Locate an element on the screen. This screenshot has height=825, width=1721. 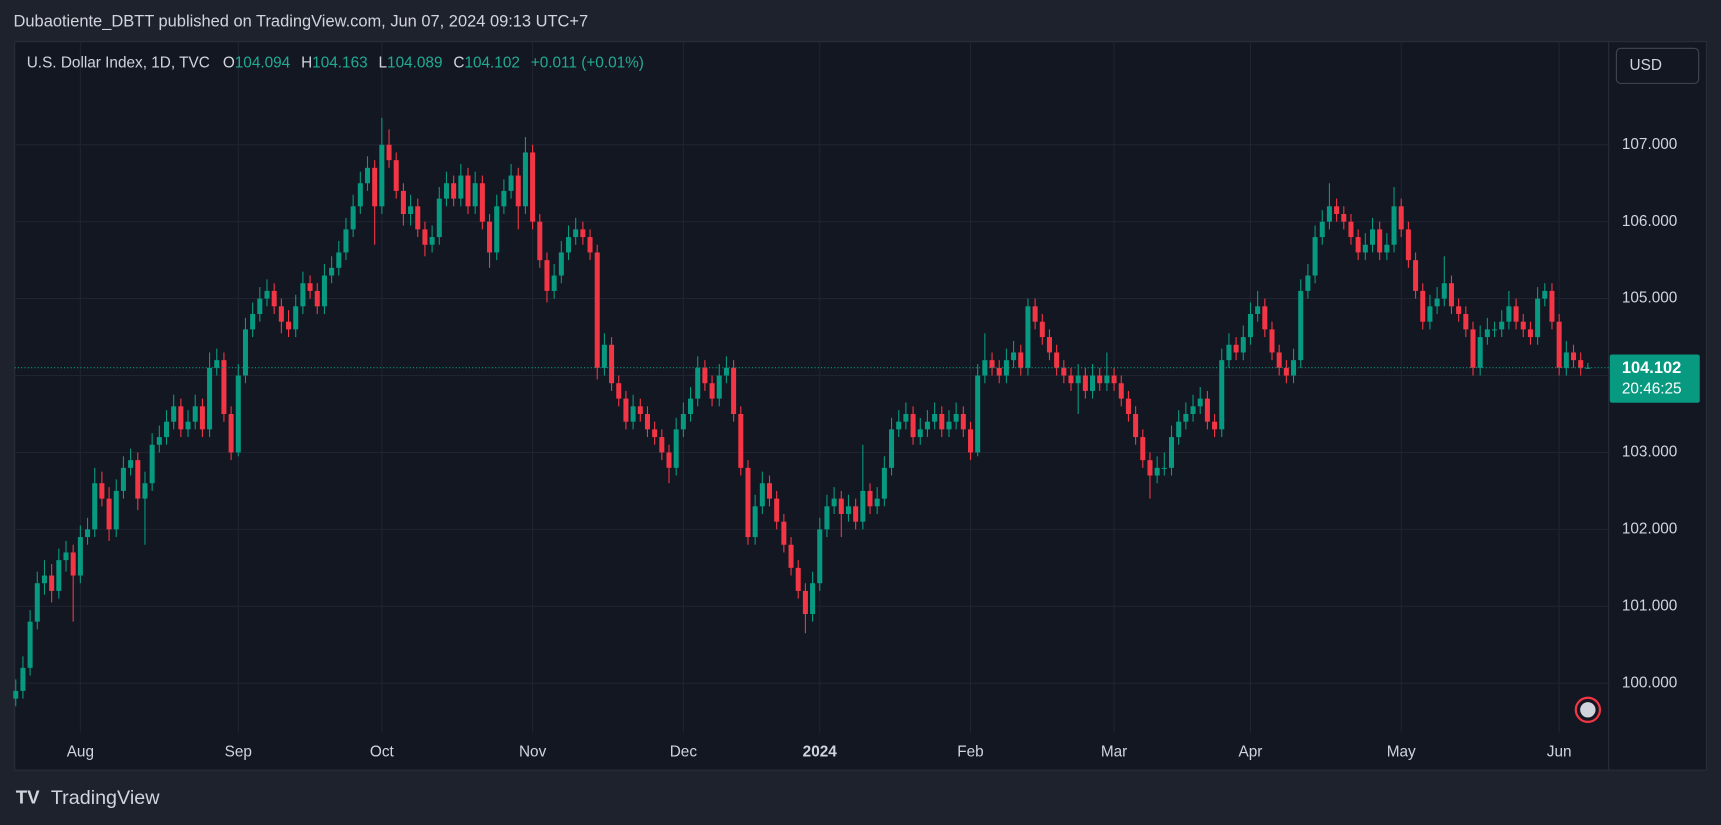
x-tick-label: Oct is located at coordinates (382, 752).